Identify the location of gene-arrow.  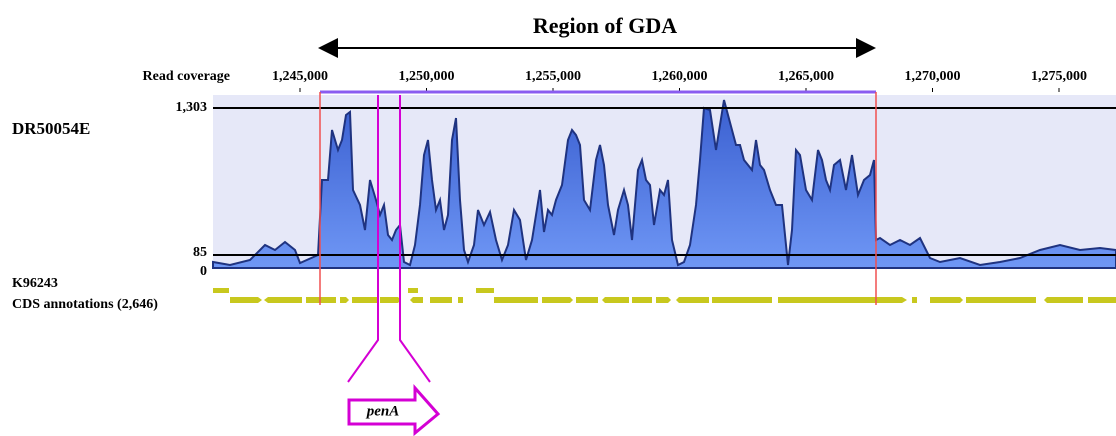
(394, 410).